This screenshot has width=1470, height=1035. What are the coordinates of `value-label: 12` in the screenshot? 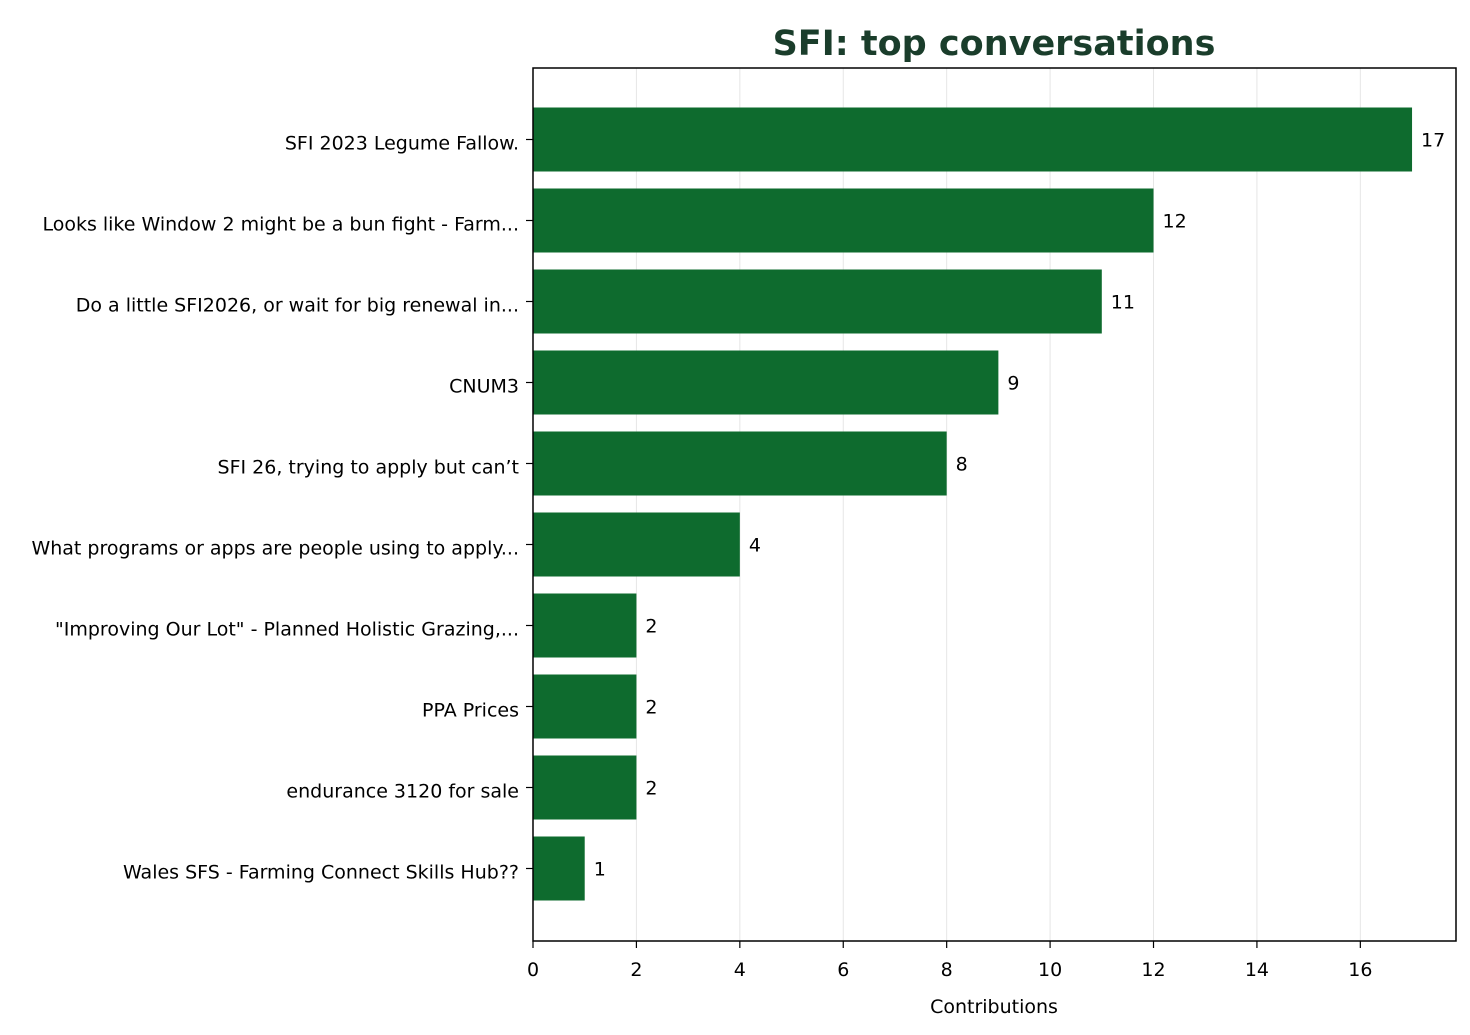 It's located at (1175, 222).